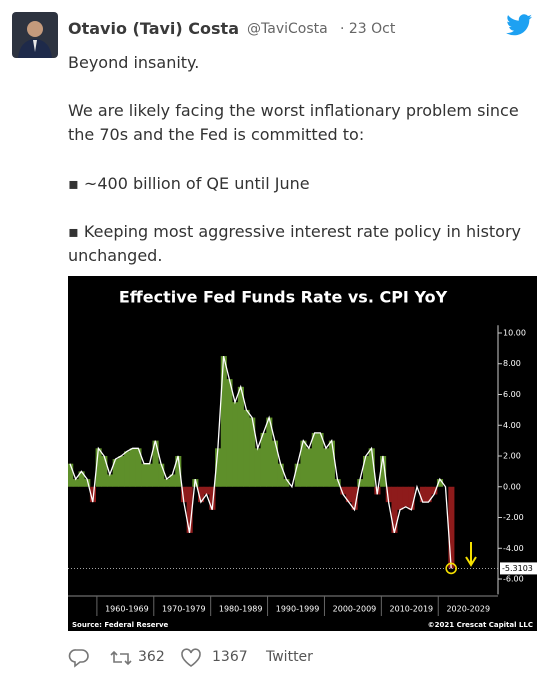  Describe the element at coordinates (287, 29) in the screenshot. I see `handle: @TaviCosta` at that location.